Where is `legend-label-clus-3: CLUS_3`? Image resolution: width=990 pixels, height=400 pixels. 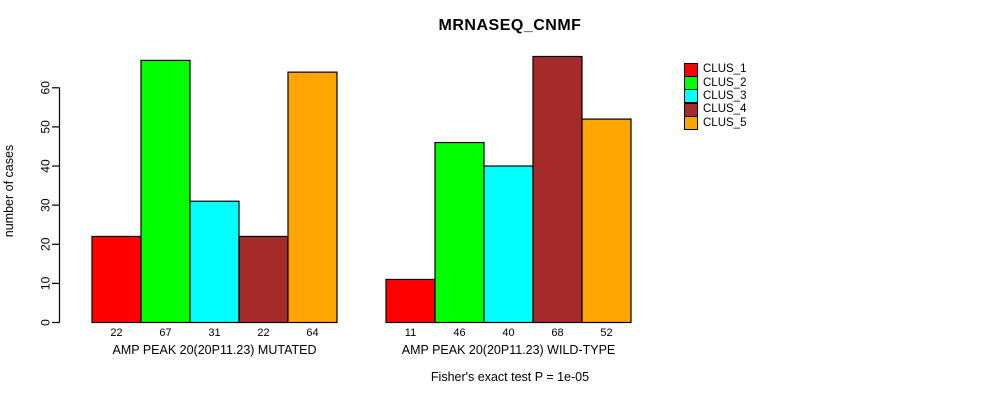
legend-label-clus-3: CLUS_3 is located at coordinates (725, 95).